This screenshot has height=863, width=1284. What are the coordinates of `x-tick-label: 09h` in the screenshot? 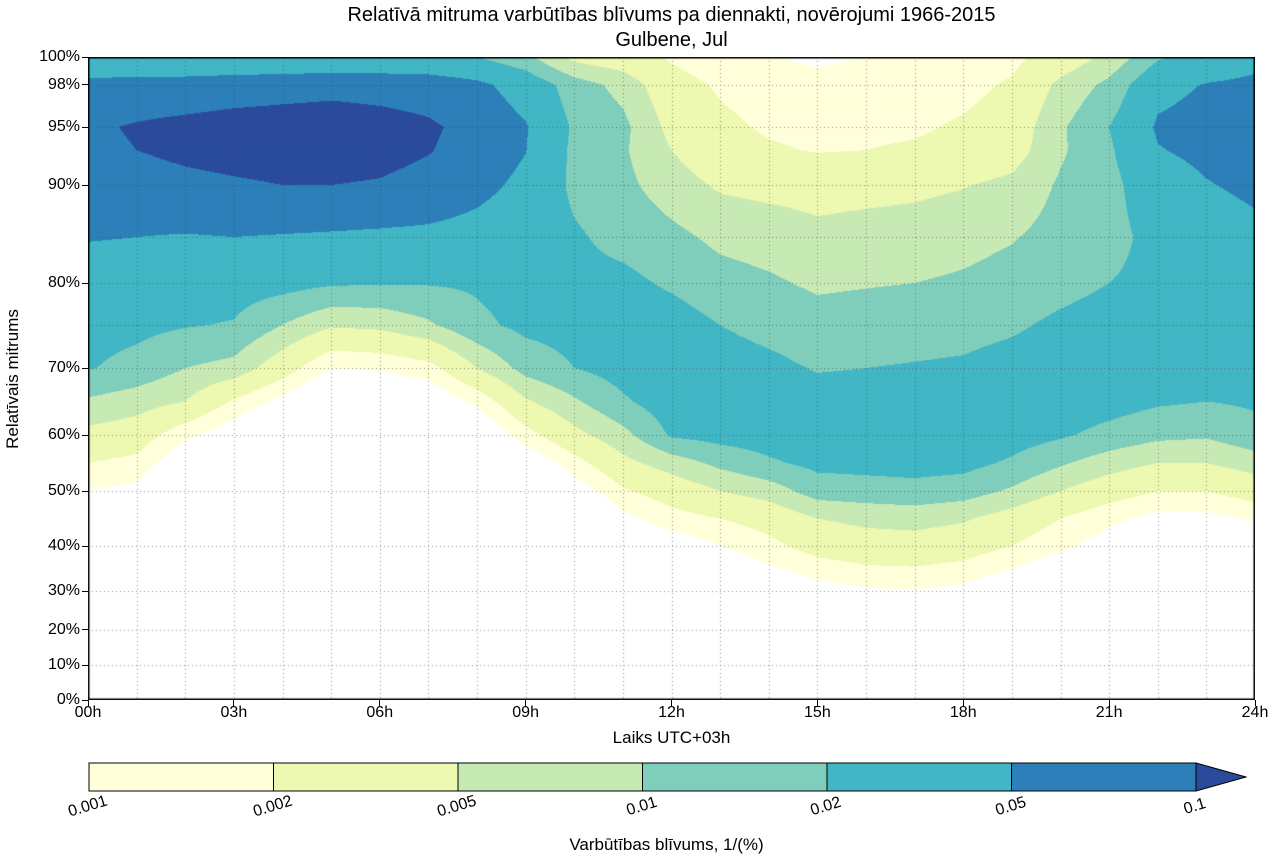 It's located at (525, 712).